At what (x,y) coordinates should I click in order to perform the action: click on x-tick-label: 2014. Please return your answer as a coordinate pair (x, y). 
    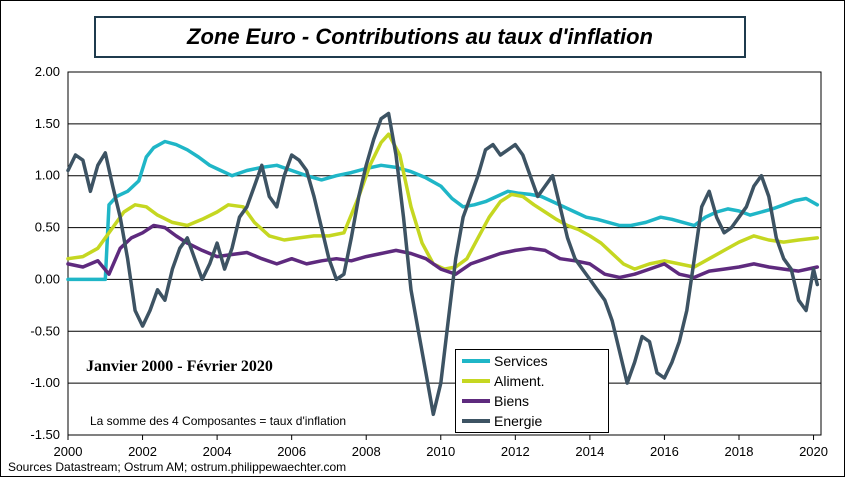
    Looking at the image, I should click on (589, 451).